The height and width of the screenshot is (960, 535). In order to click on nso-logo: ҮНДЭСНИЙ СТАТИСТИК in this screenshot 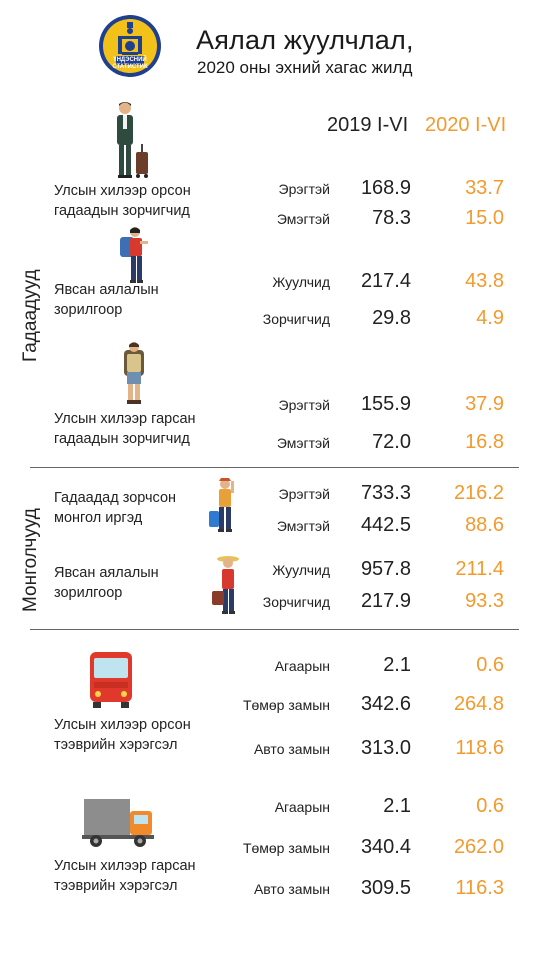, I will do `click(130, 46)`.